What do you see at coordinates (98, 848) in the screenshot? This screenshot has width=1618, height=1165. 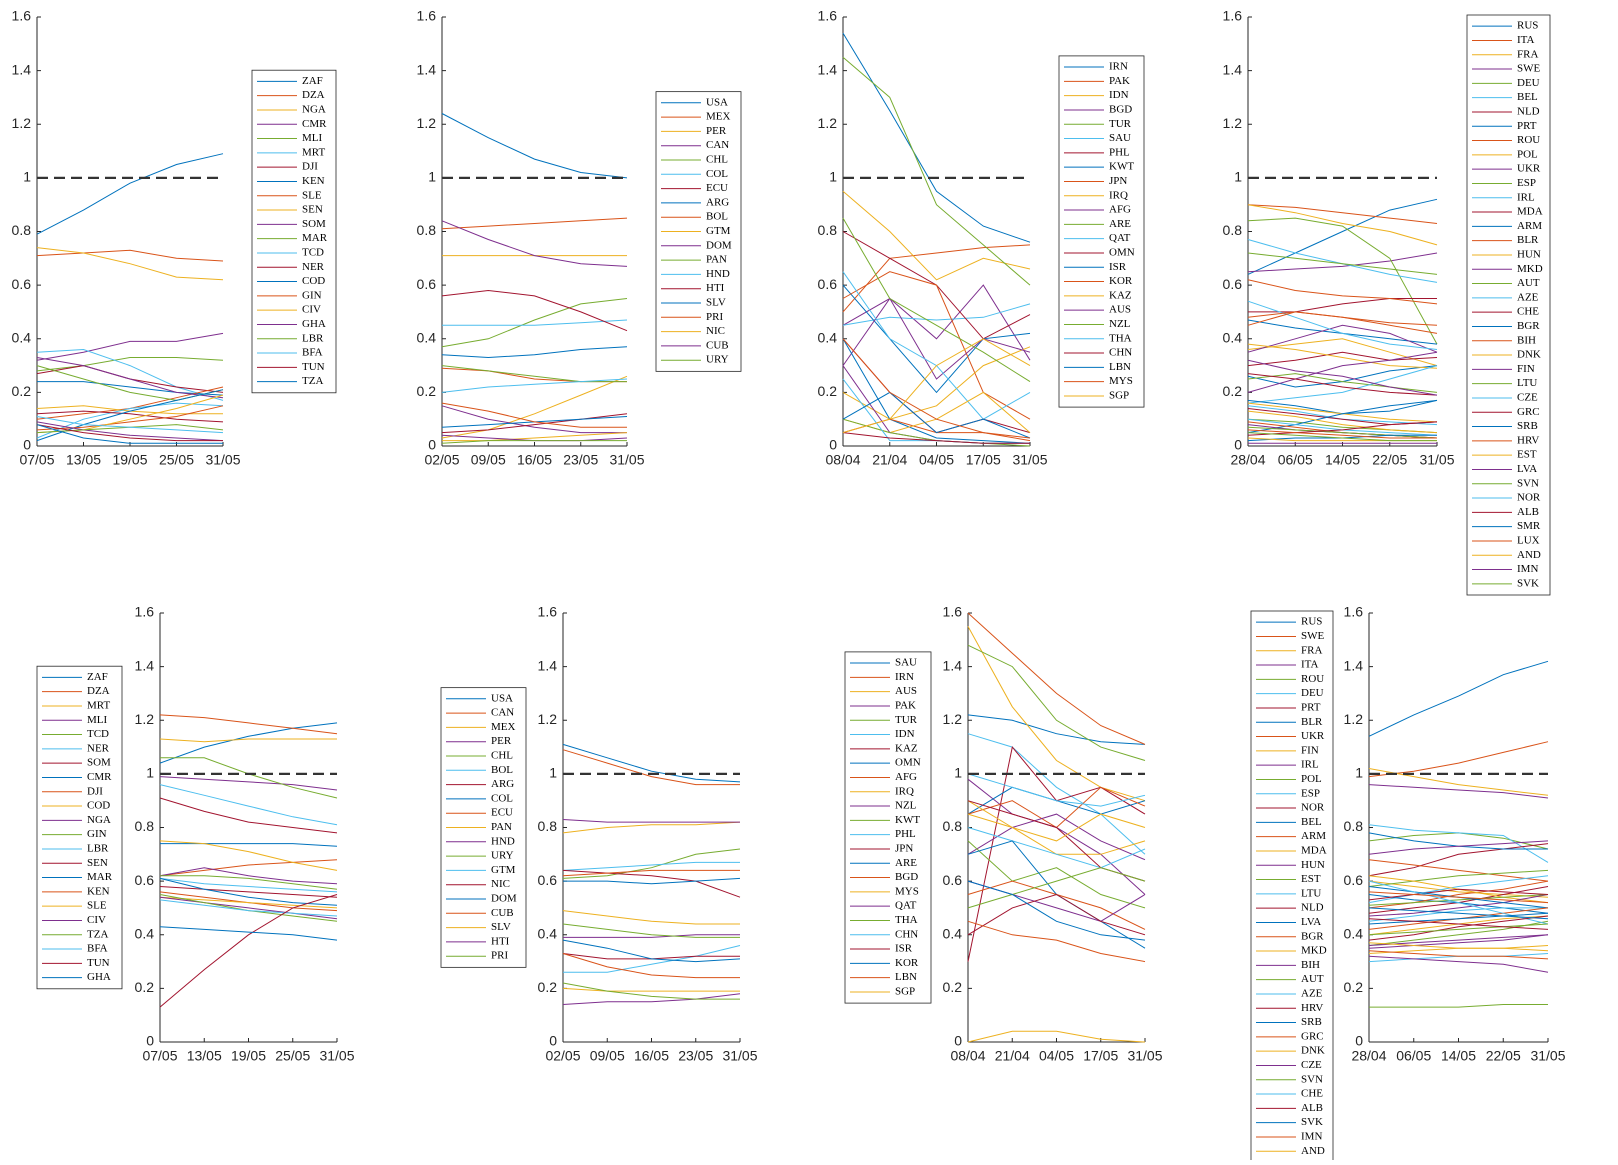 I see `legend-label: LBR` at bounding box center [98, 848].